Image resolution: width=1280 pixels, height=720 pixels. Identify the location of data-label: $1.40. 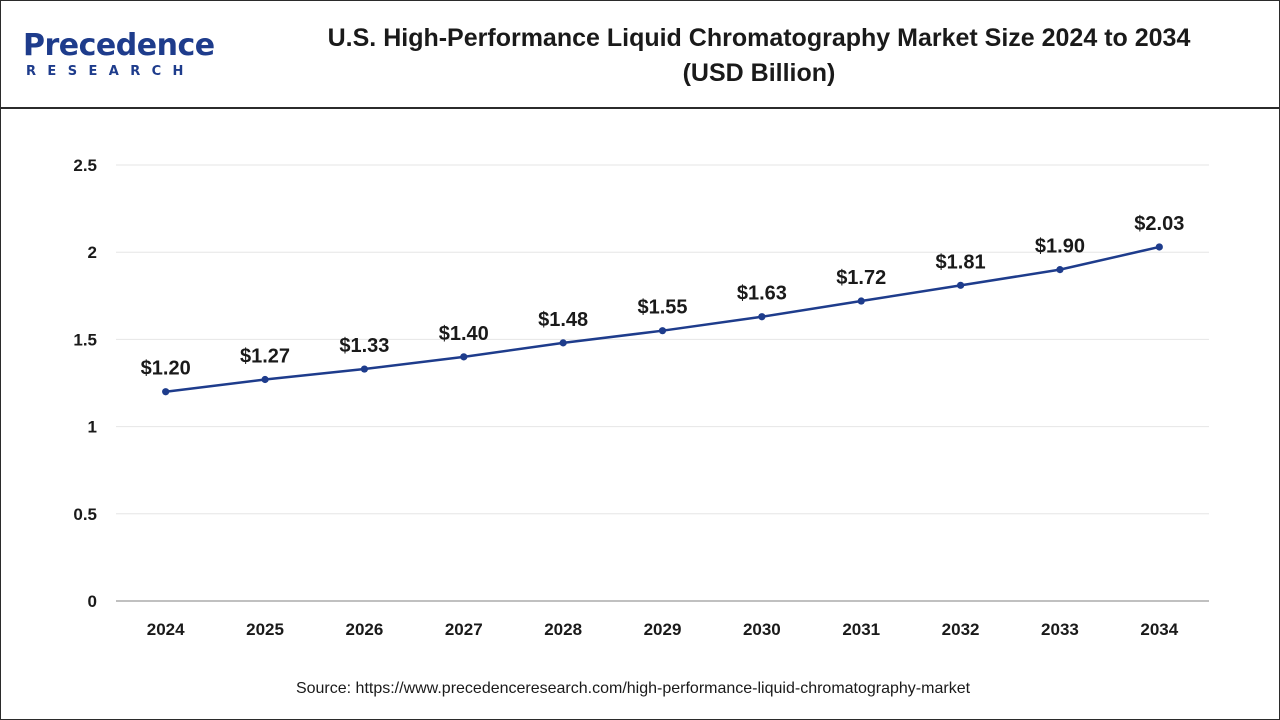
(464, 334).